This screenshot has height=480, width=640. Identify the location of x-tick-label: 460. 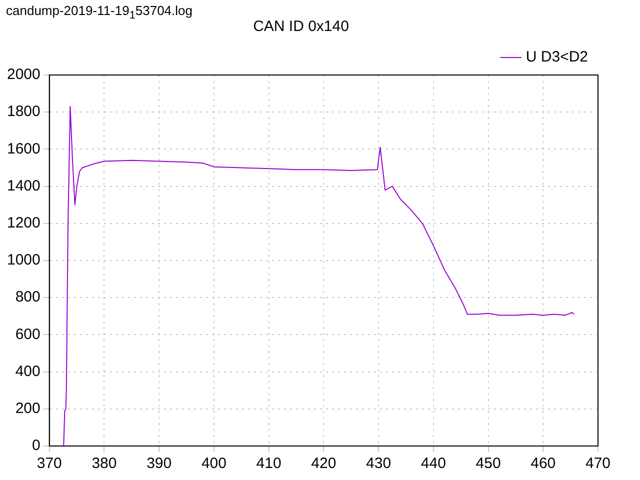
(543, 463).